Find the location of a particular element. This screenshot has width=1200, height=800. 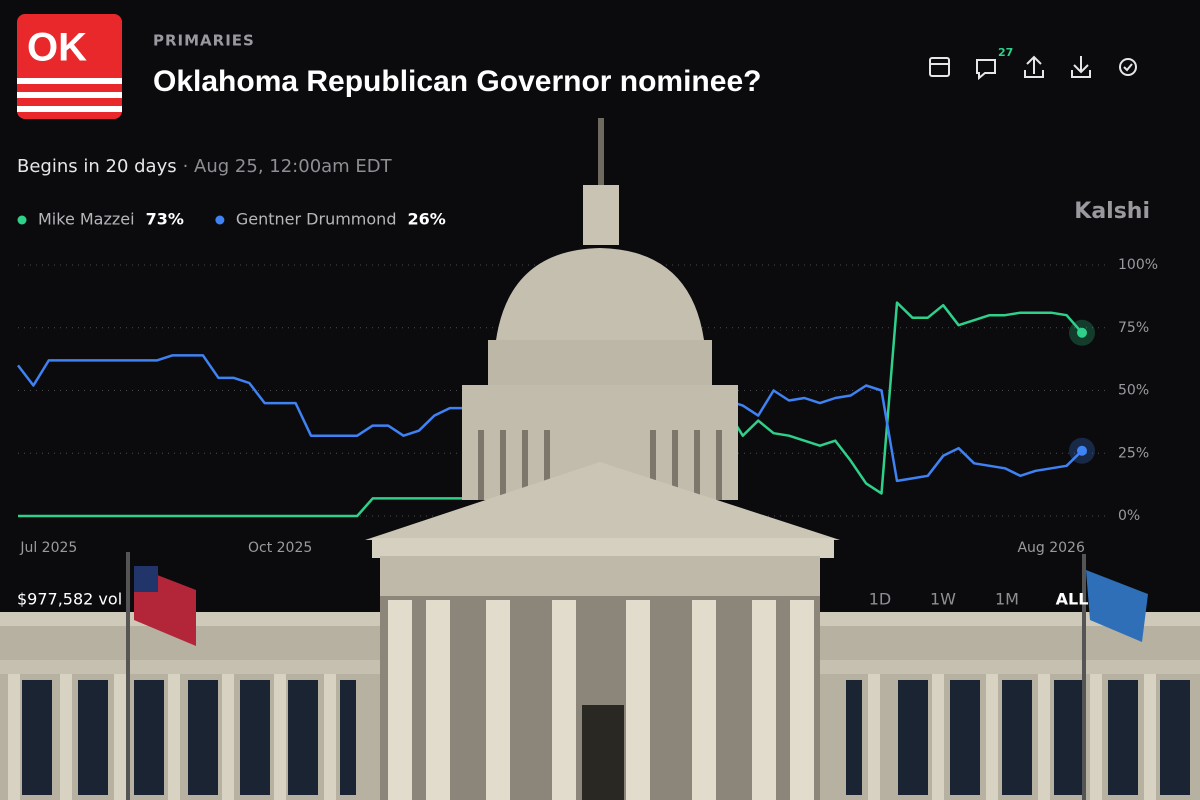

legend-name: Gentner Drummond is located at coordinates (316, 219).